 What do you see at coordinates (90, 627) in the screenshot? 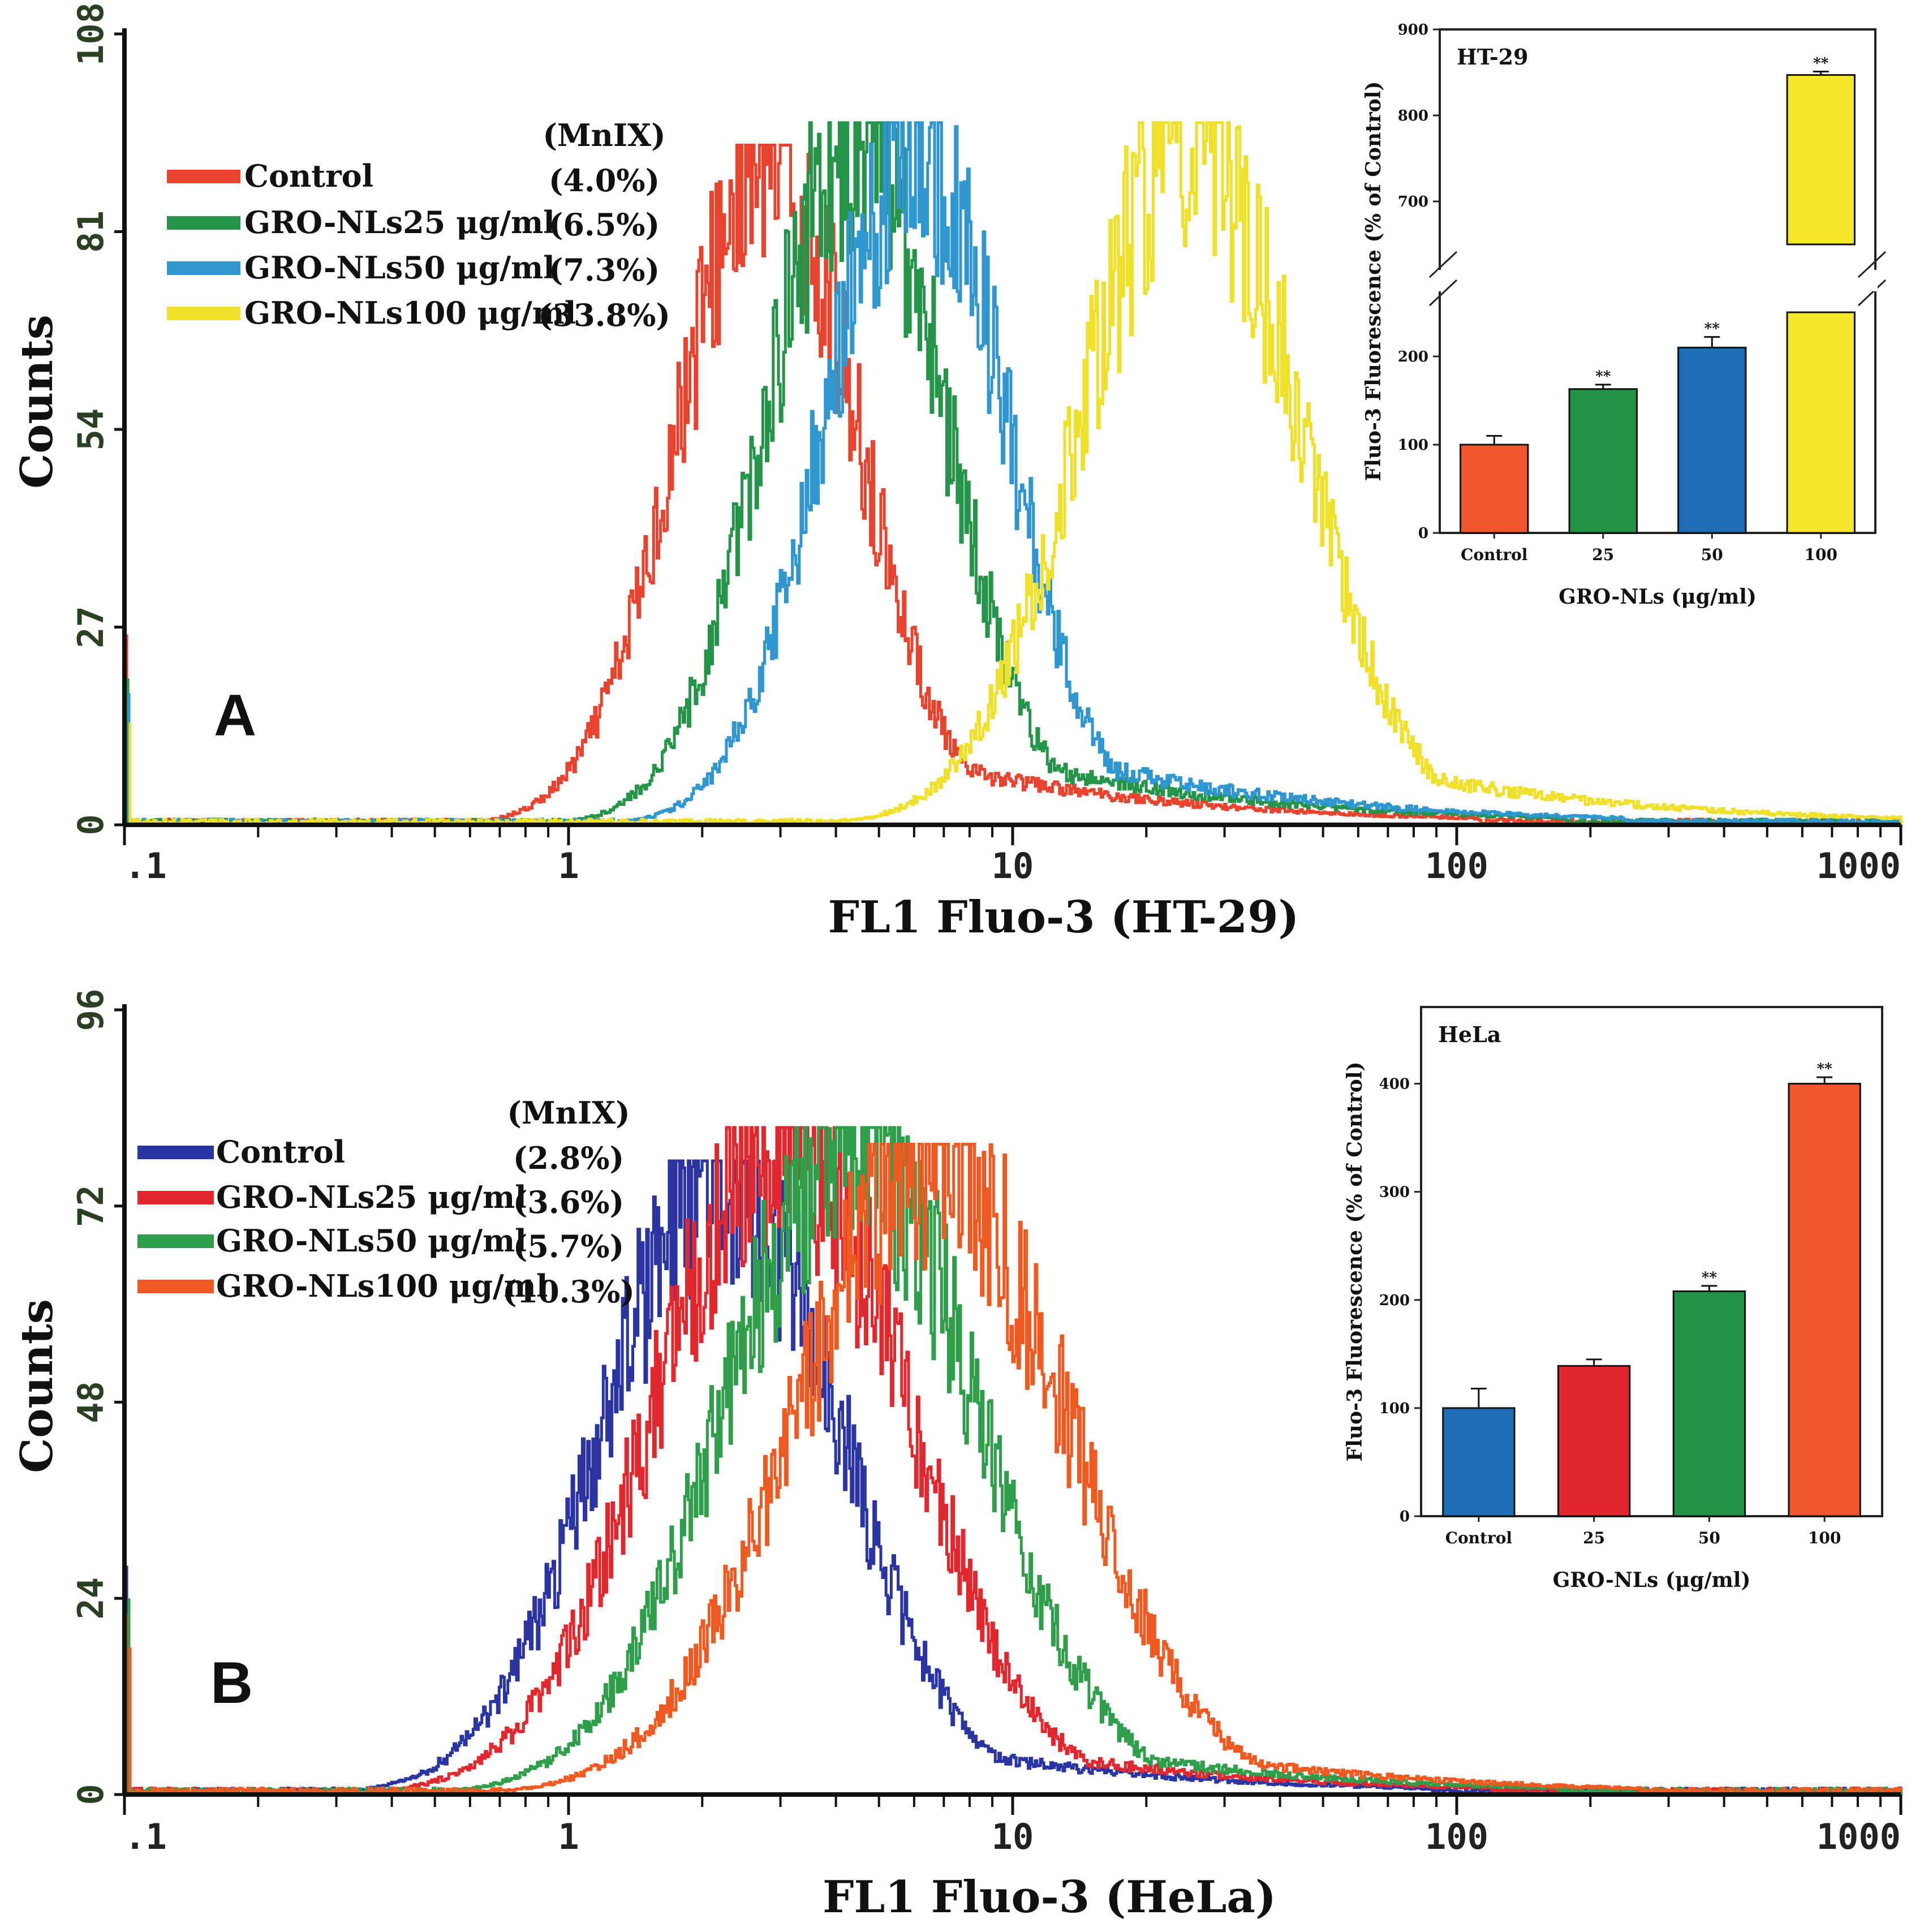
I see `y-tick-label: 27` at bounding box center [90, 627].